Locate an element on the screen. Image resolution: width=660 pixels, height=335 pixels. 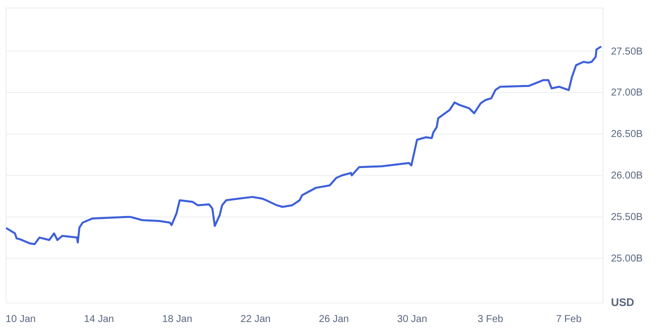
x-tick-label: 22 Jan is located at coordinates (255, 320).